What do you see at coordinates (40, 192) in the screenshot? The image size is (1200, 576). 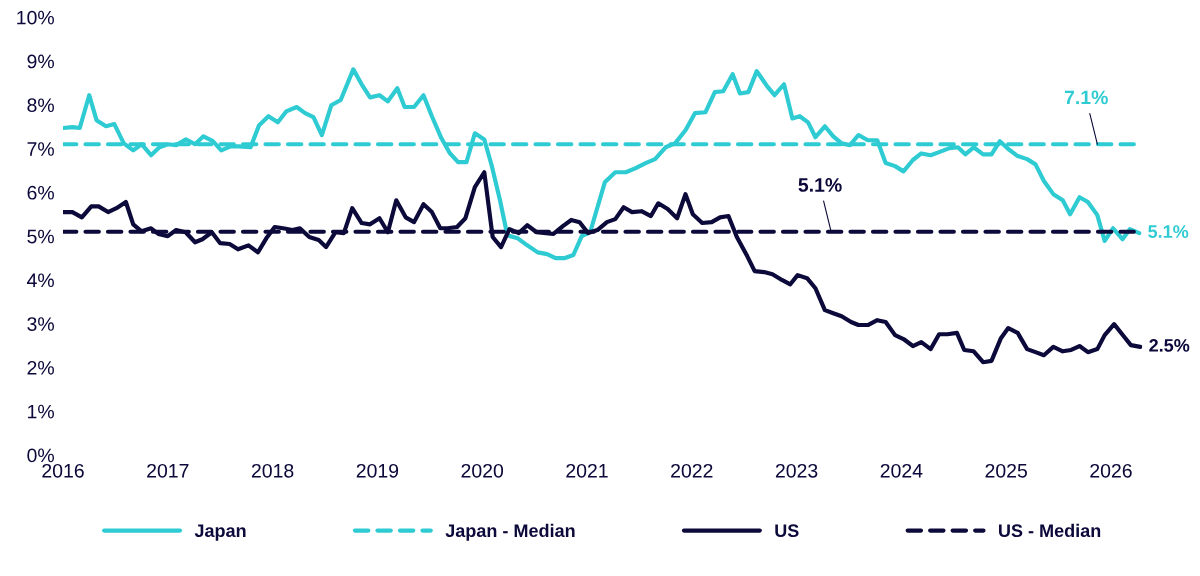 I see `y-tick-label: 6%` at bounding box center [40, 192].